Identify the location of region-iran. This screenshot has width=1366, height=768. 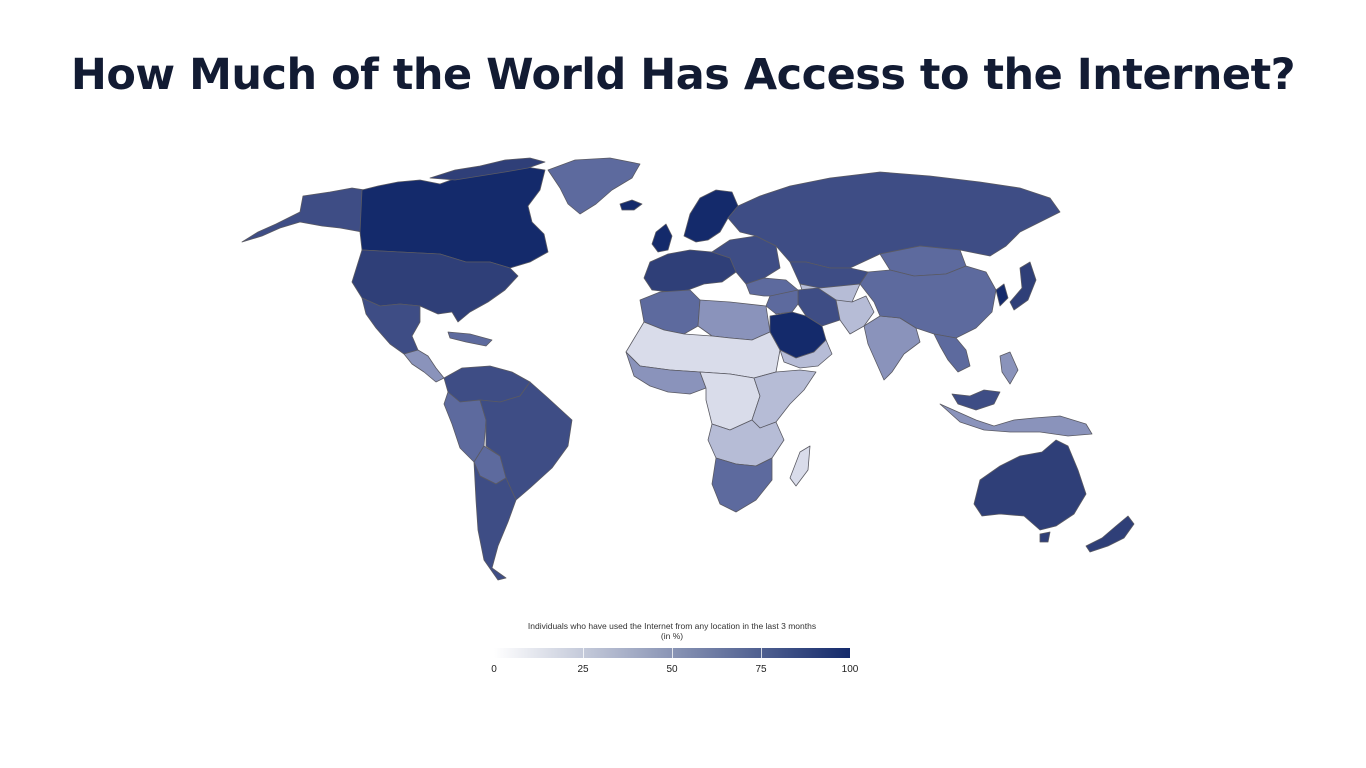
(819, 307).